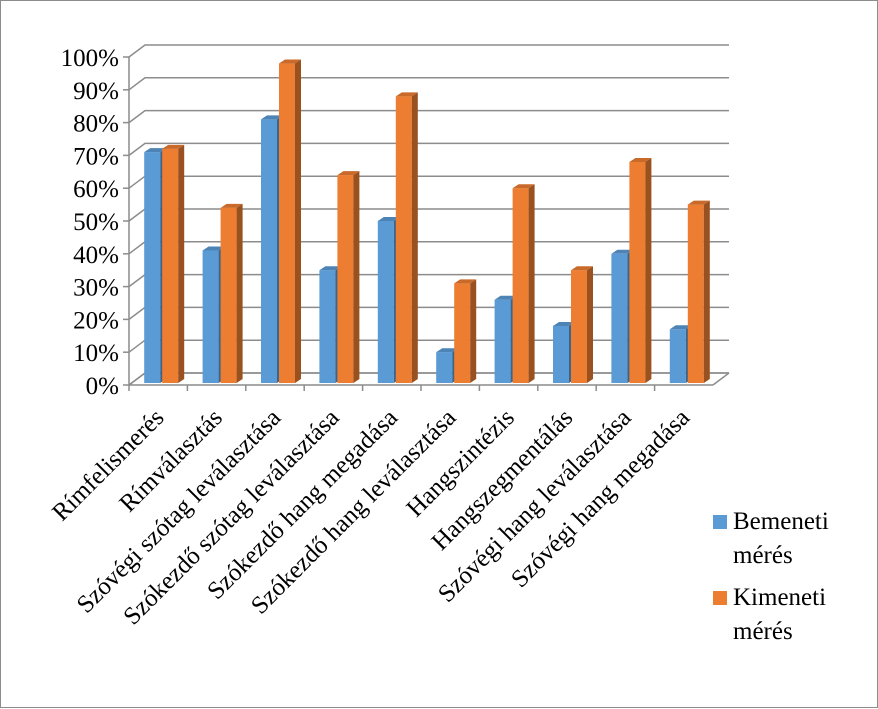 The width and height of the screenshot is (878, 709). What do you see at coordinates (721, 379) in the screenshot?
I see `floor-right-edge` at bounding box center [721, 379].